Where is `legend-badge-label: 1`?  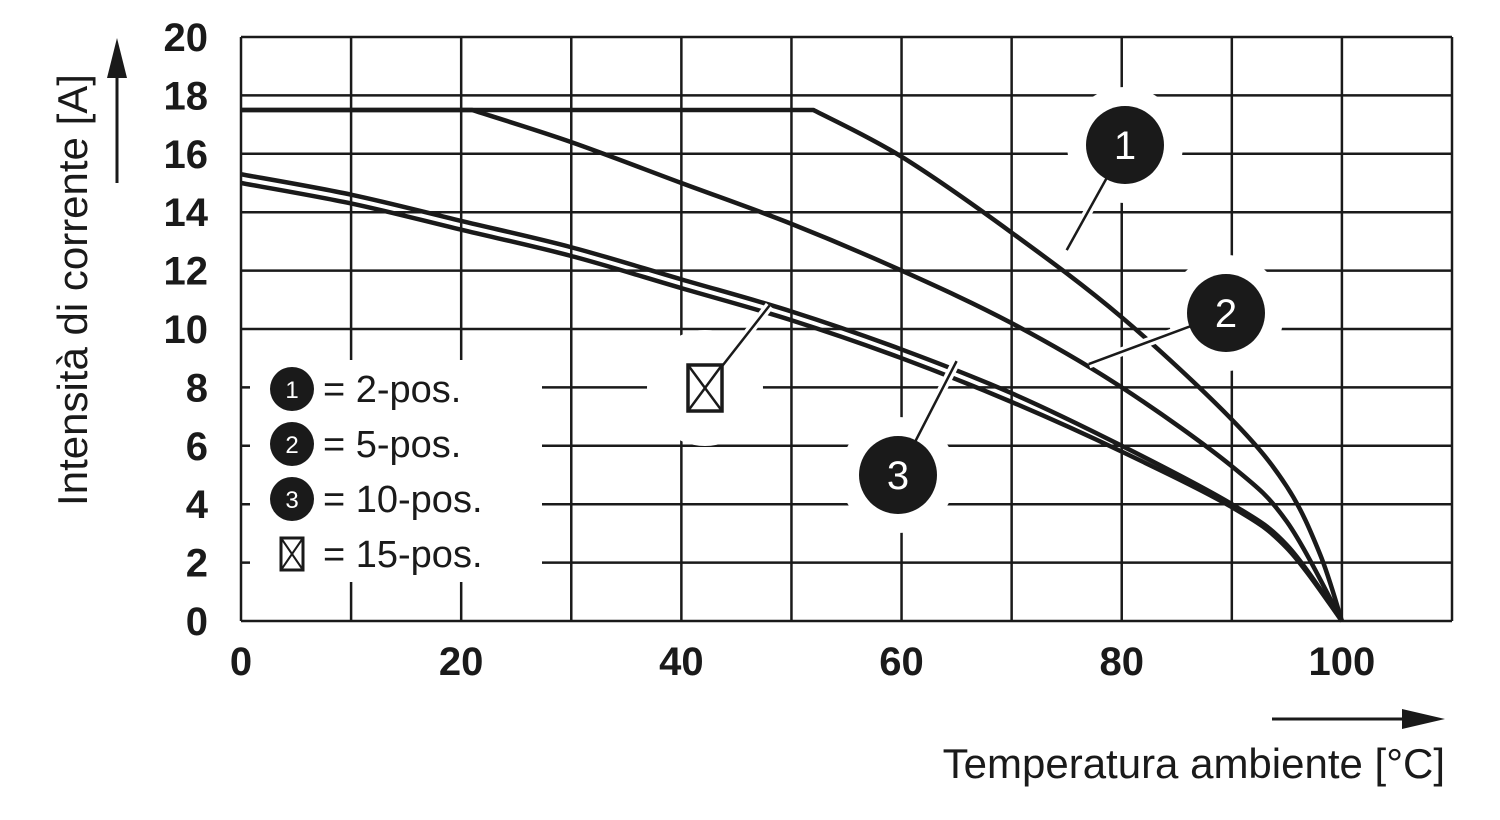
legend-badge-label: 1 is located at coordinates (291, 390).